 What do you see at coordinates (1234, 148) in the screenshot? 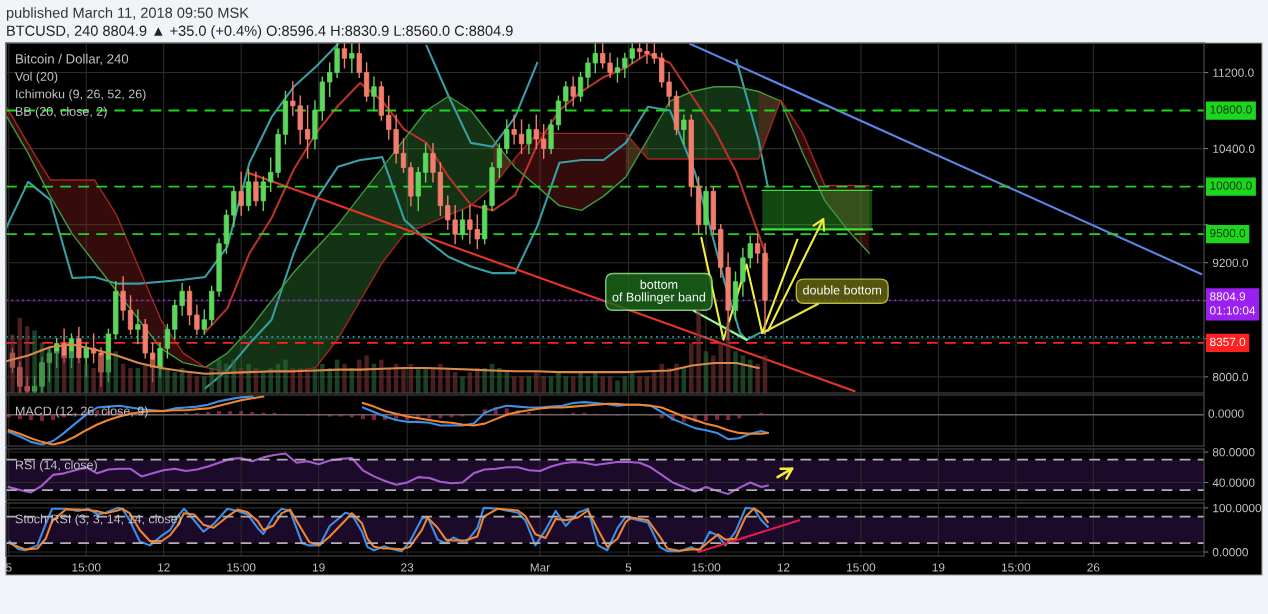
I see `y-tick-label: 10400.0` at bounding box center [1234, 148].